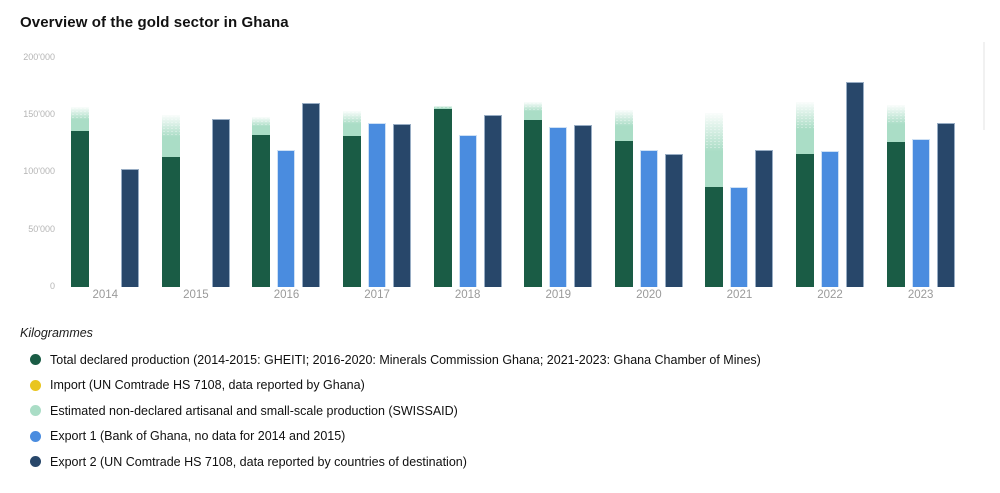 The width and height of the screenshot is (1000, 493). What do you see at coordinates (945, 204) in the screenshot?
I see `bar-export2-2023` at bounding box center [945, 204].